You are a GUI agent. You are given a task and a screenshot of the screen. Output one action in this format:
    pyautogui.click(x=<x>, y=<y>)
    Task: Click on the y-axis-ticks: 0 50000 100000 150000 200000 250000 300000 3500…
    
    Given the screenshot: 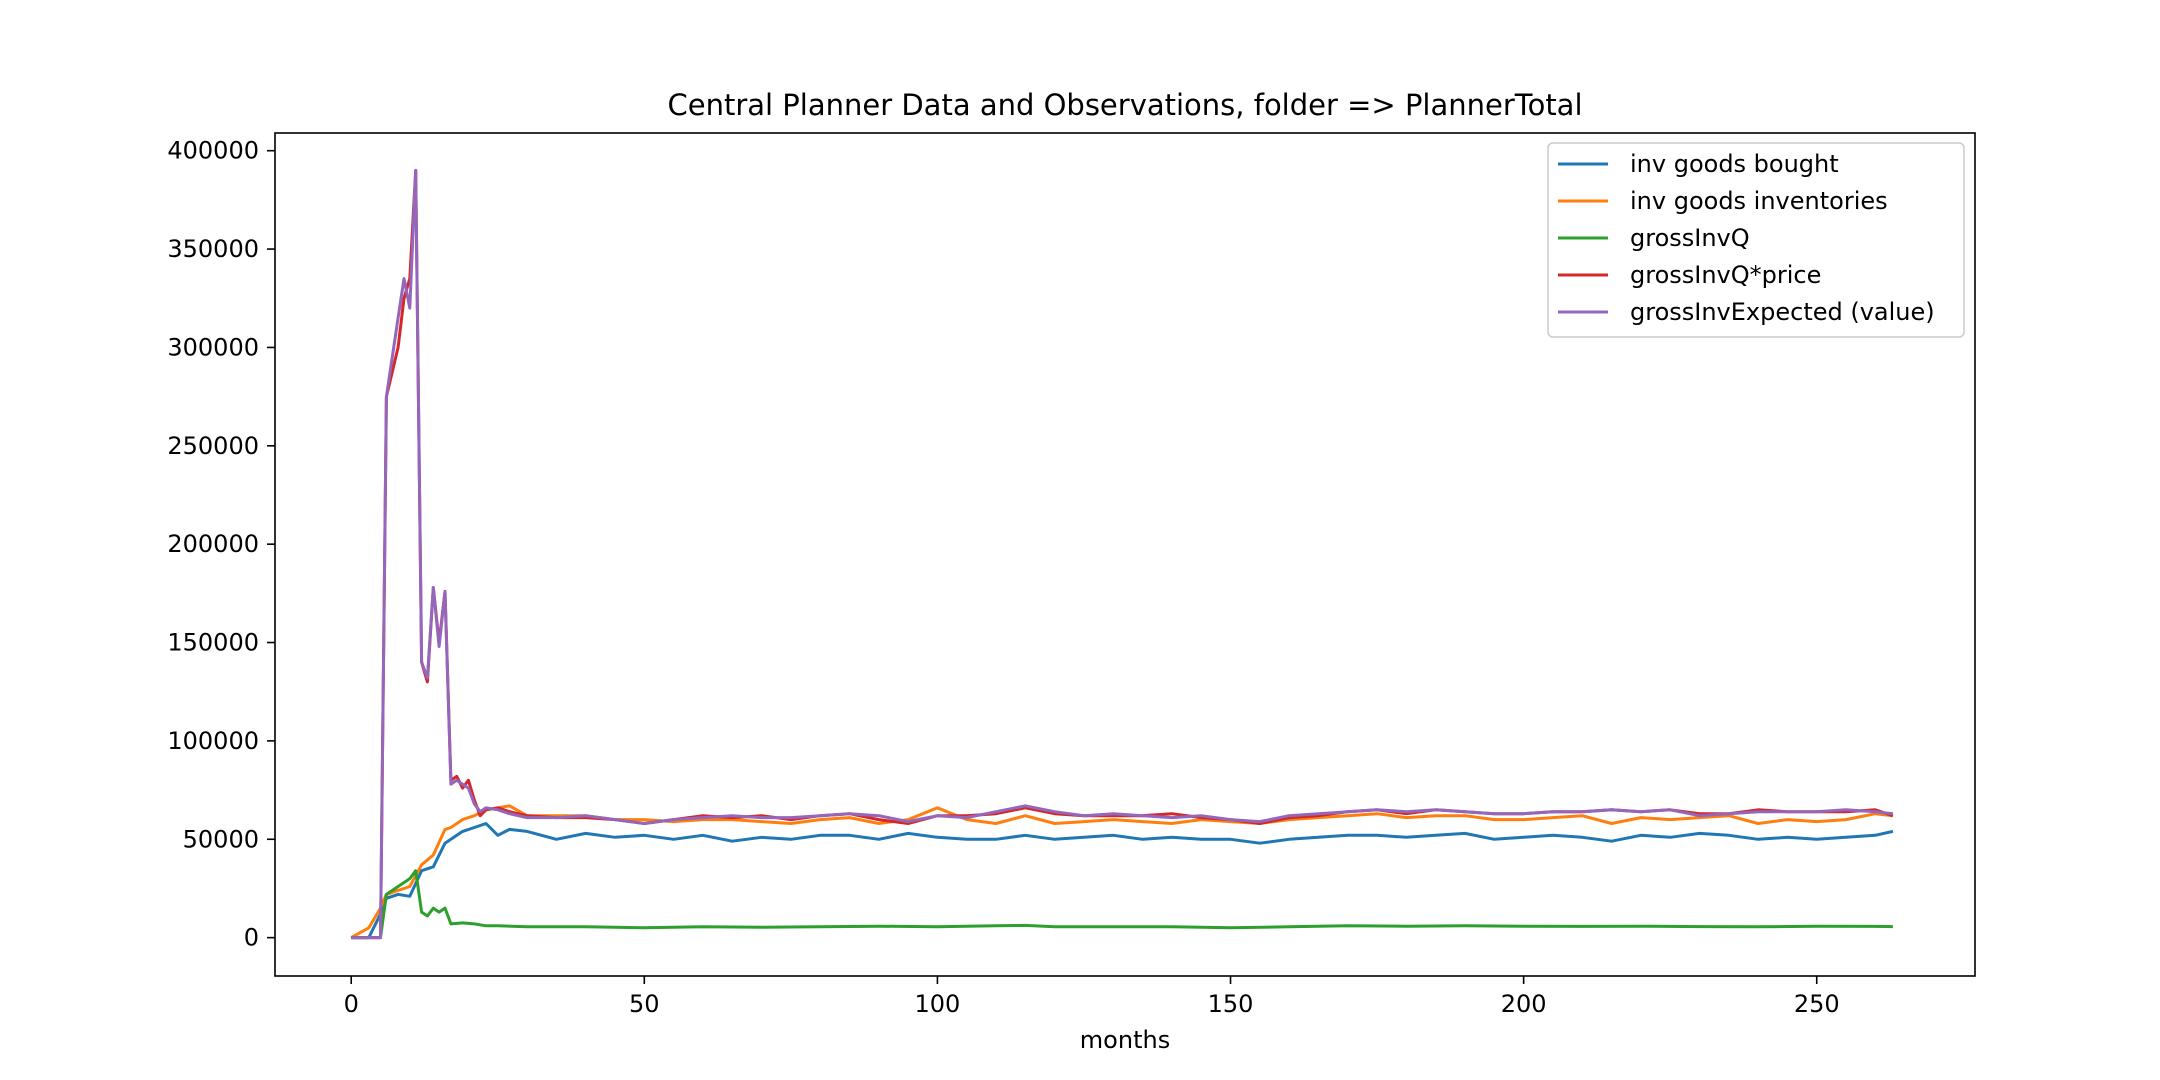 What is the action you would take?
    pyautogui.click(x=221, y=544)
    